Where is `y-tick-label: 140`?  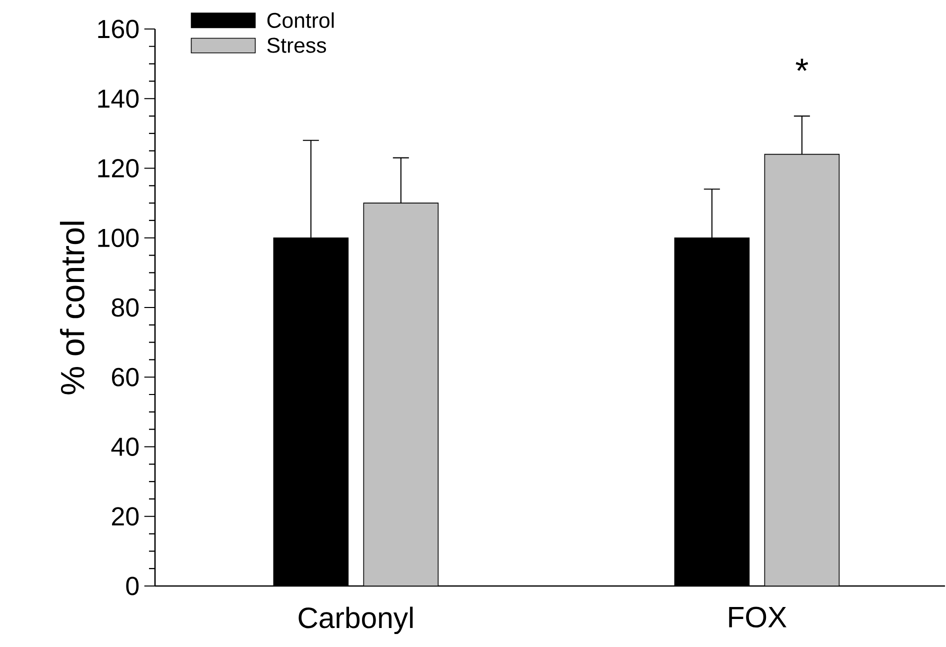 y-tick-label: 140 is located at coordinates (118, 98).